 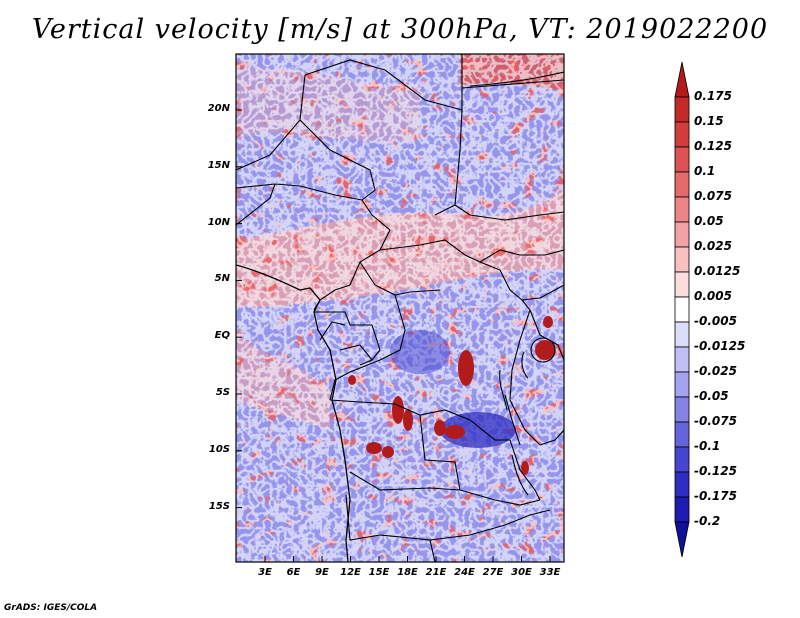 What do you see at coordinates (717, 271) in the screenshot?
I see `colorbar-label: 0.0125` at bounding box center [717, 271].